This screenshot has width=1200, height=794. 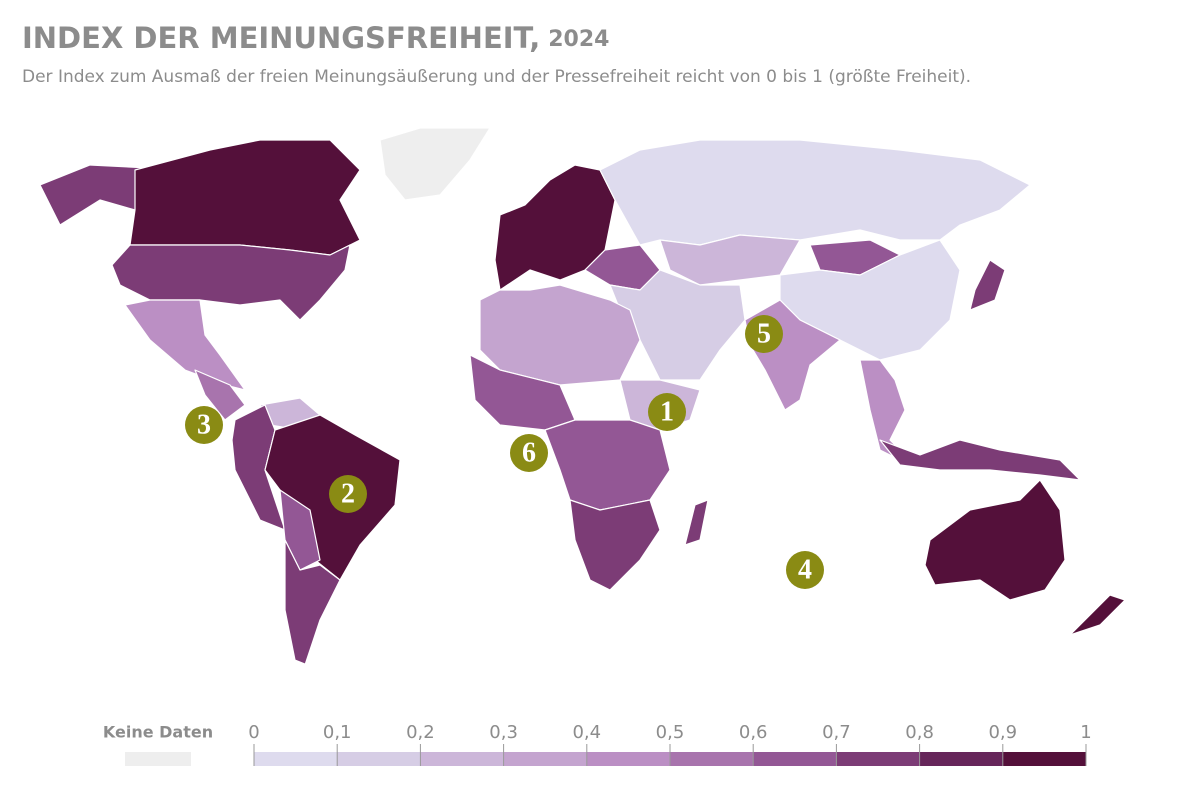 What do you see at coordinates (615, 545) in the screenshot?
I see `southern-africa` at bounding box center [615, 545].